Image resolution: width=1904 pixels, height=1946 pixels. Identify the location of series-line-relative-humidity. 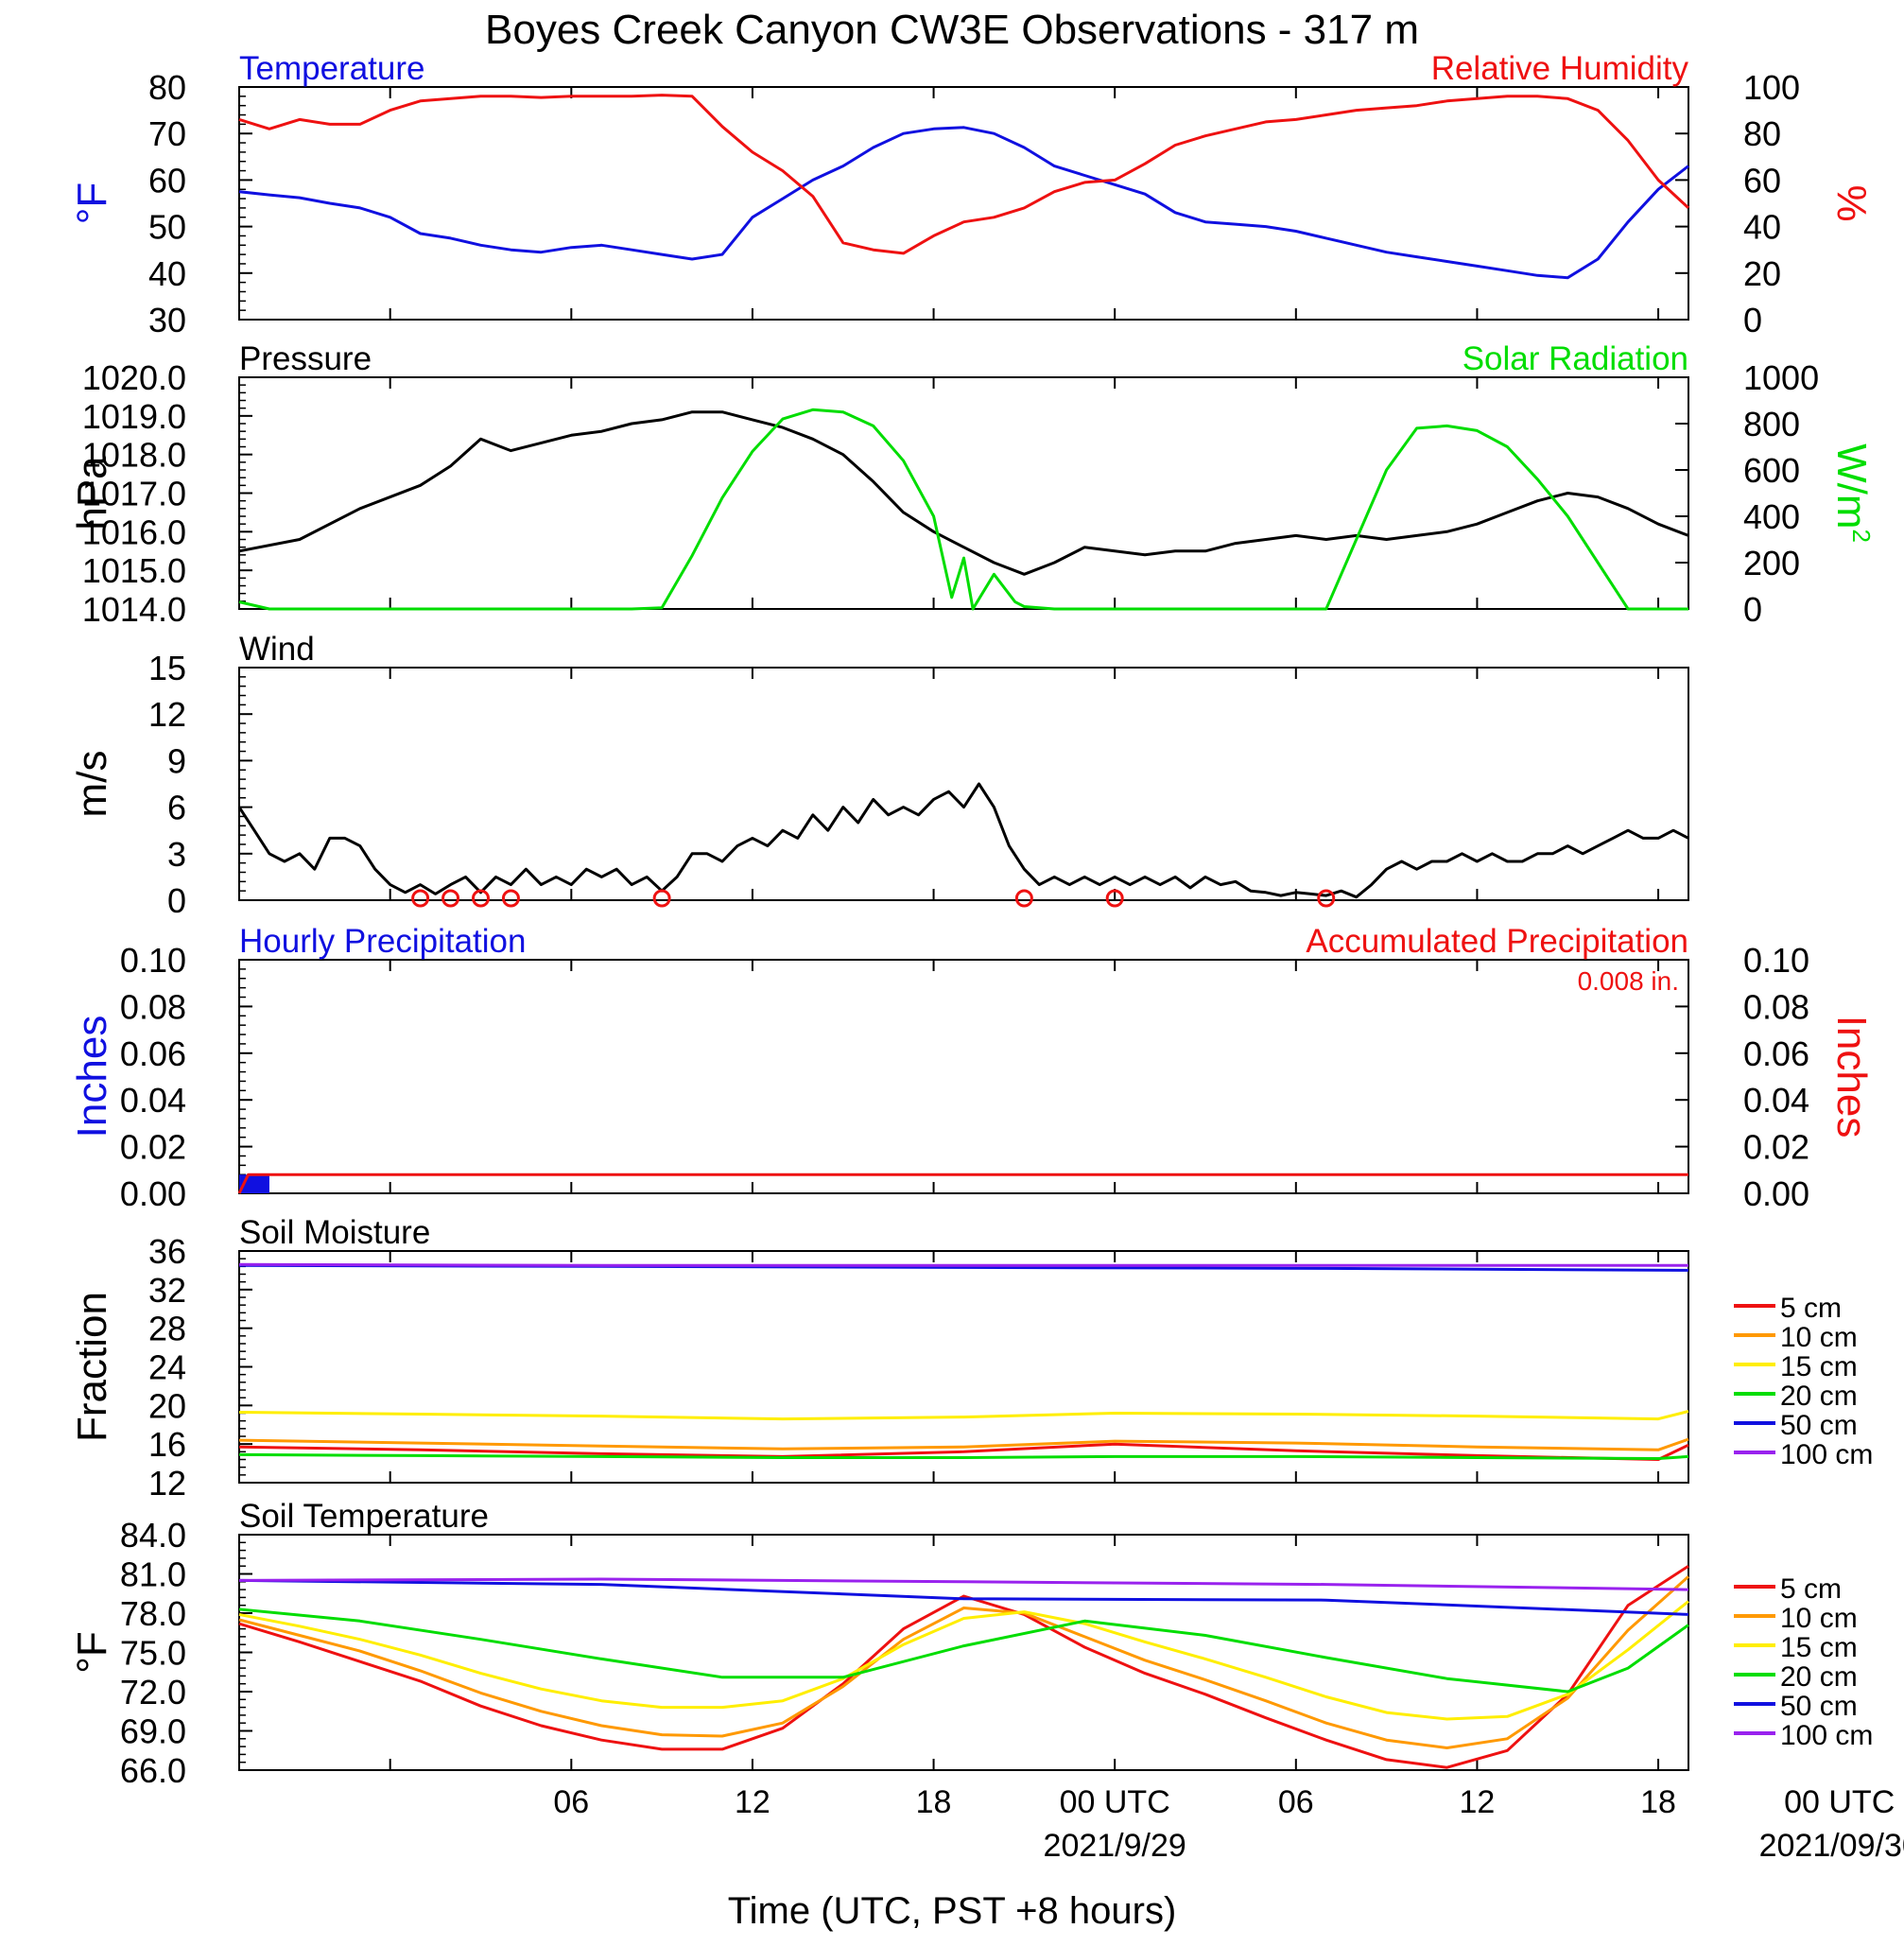
(964, 175).